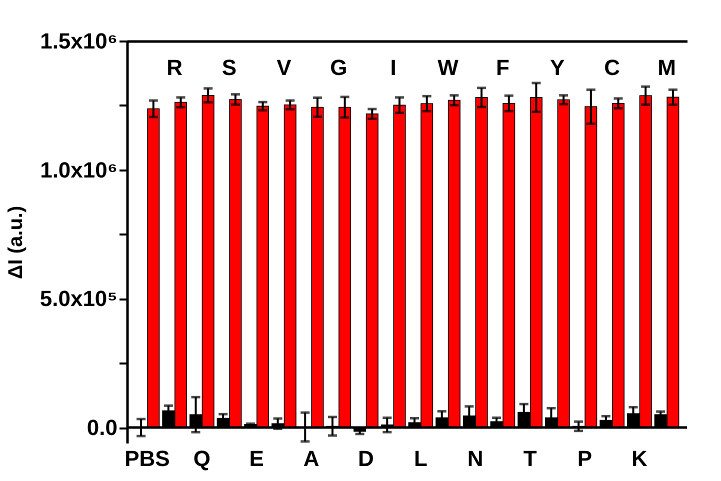 The image size is (721, 481). I want to click on y-tick-label: 1.0x10⁶, so click(79, 169).